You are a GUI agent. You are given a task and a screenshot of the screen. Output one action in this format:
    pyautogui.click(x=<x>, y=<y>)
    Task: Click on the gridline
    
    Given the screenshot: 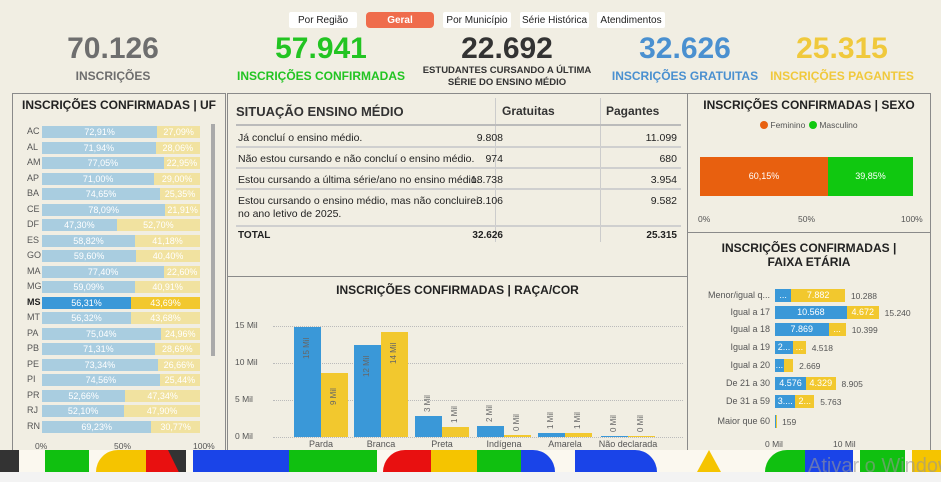 What is the action you would take?
    pyautogui.click(x=478, y=363)
    